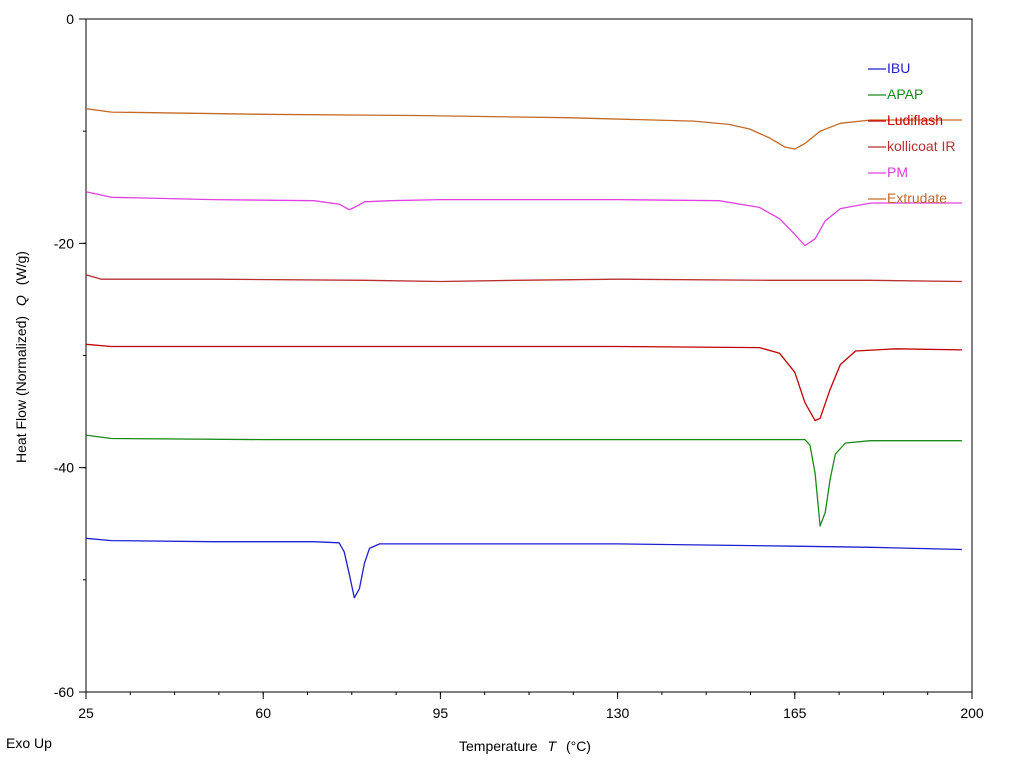  I want to click on y-axis-label: Heat Flow (Normalized) Q (W/g), so click(21, 357).